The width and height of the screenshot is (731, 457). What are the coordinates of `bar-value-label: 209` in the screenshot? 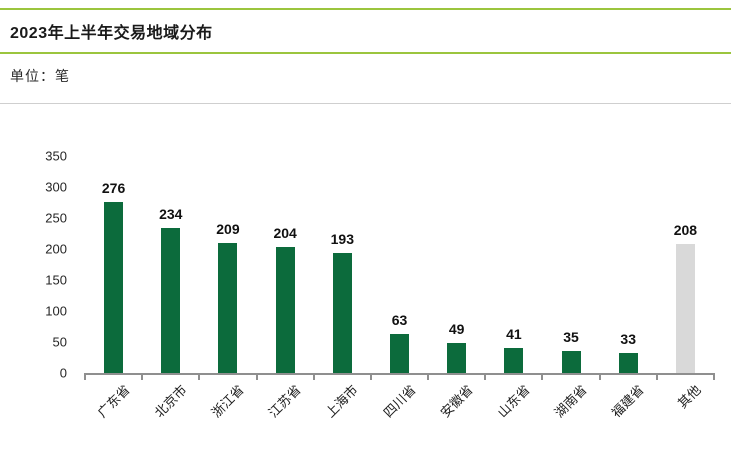 It's located at (228, 229).